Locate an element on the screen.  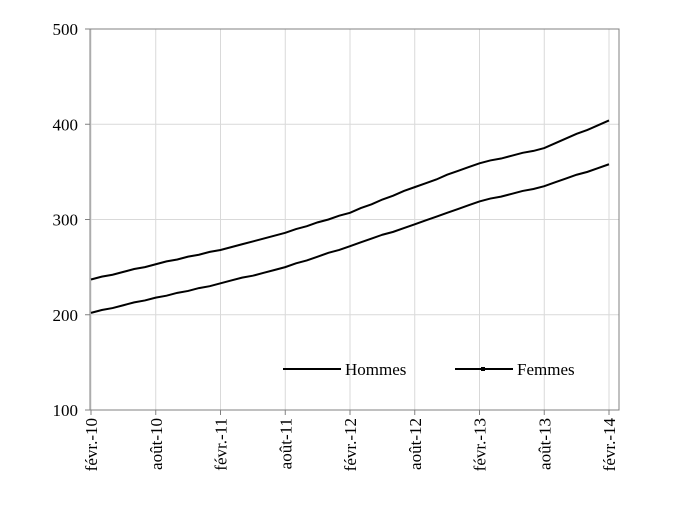
y-tick-label: 200 is located at coordinates (66, 315).